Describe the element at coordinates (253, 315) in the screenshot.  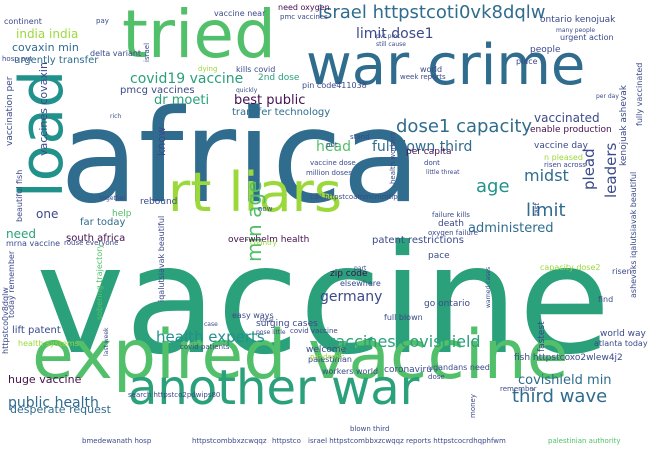
I see `word-easy-ways: easy ways` at that location.